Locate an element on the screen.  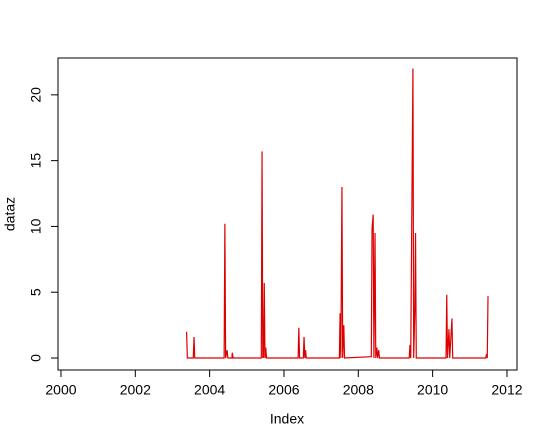
x-tick-label: 2010 is located at coordinates (432, 390).